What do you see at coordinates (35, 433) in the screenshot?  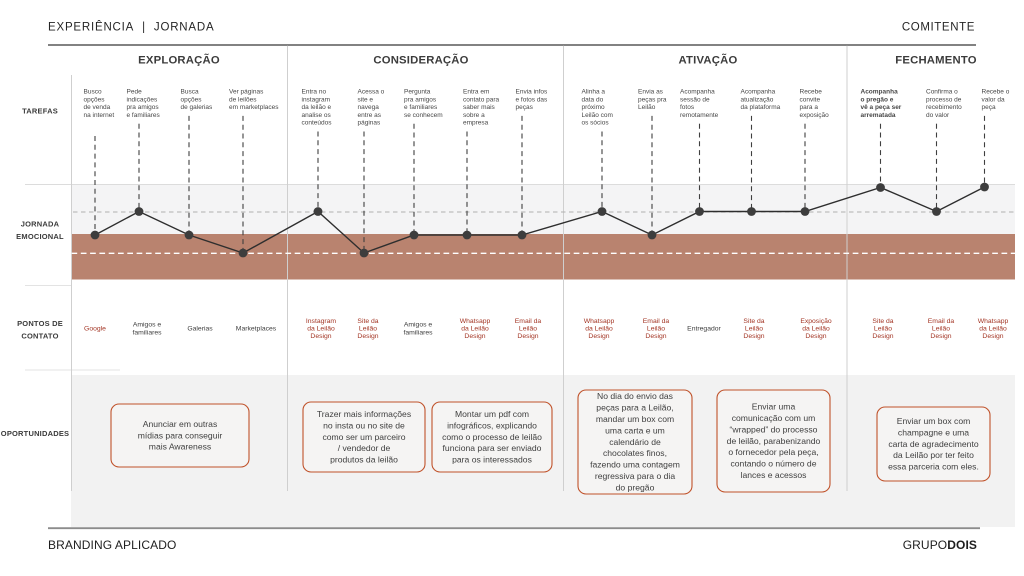 I see `svg-text: OPORTUNIDADES` at bounding box center [35, 433].